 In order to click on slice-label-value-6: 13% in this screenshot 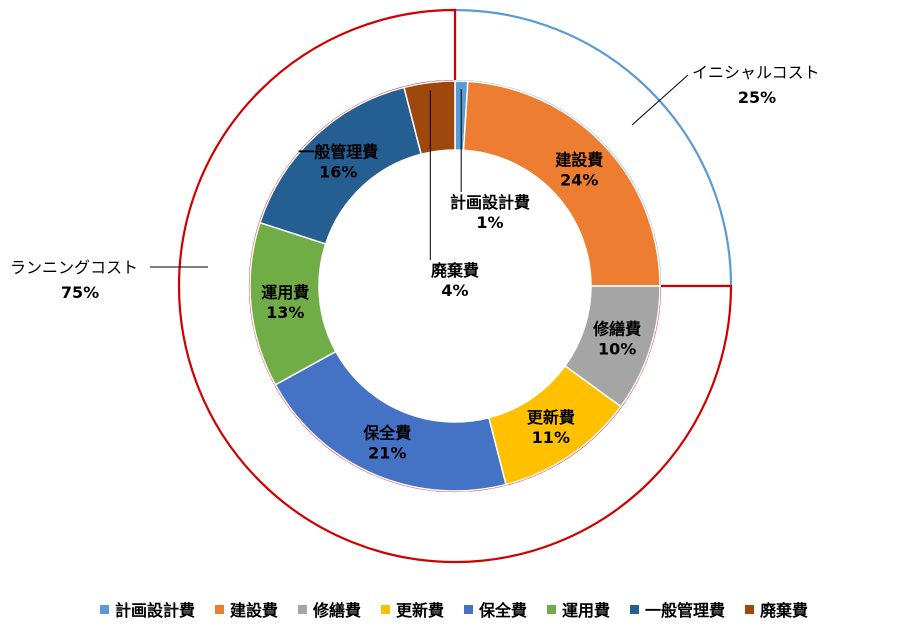, I will do `click(285, 312)`.